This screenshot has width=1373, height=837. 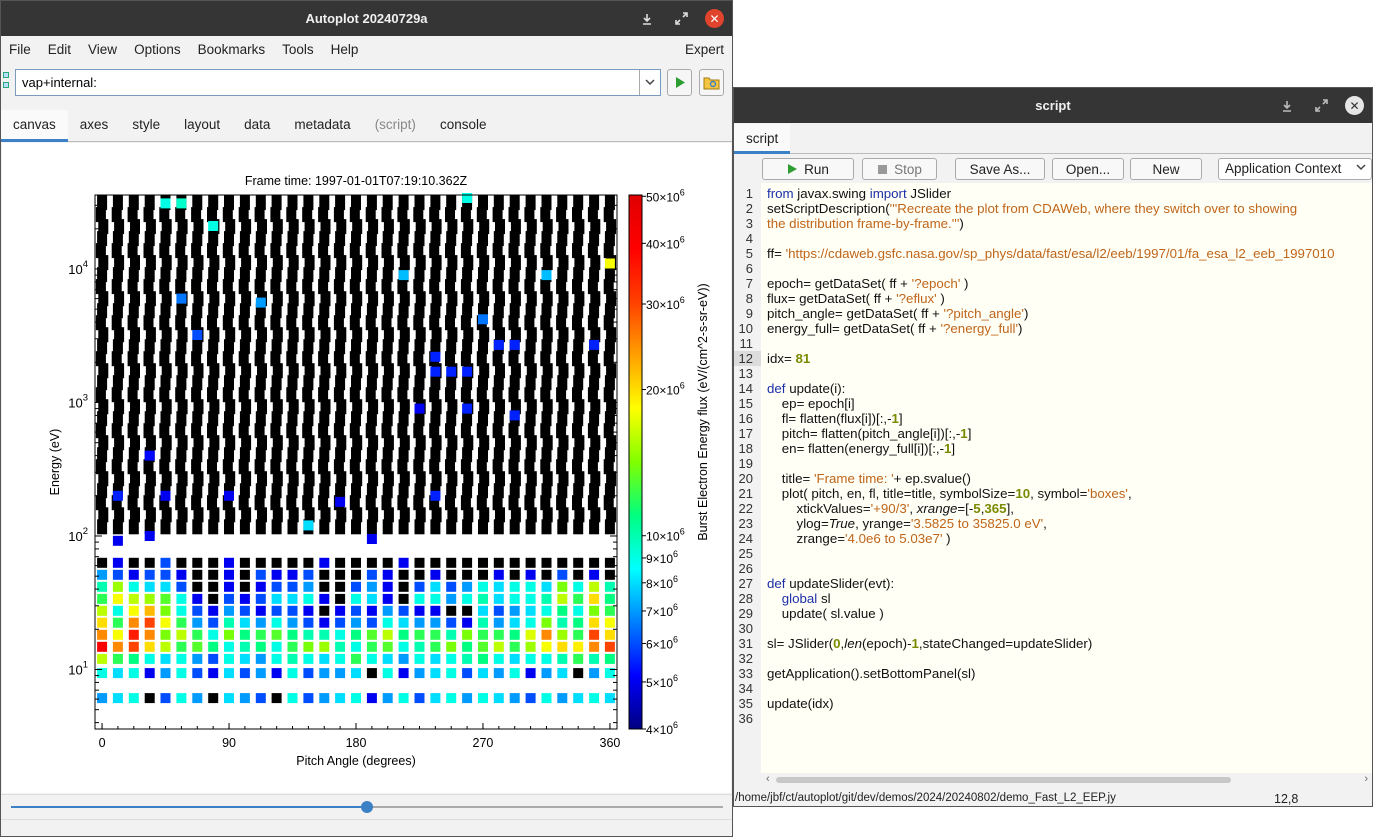 I want to click on stop-button: Stop, so click(x=899, y=169).